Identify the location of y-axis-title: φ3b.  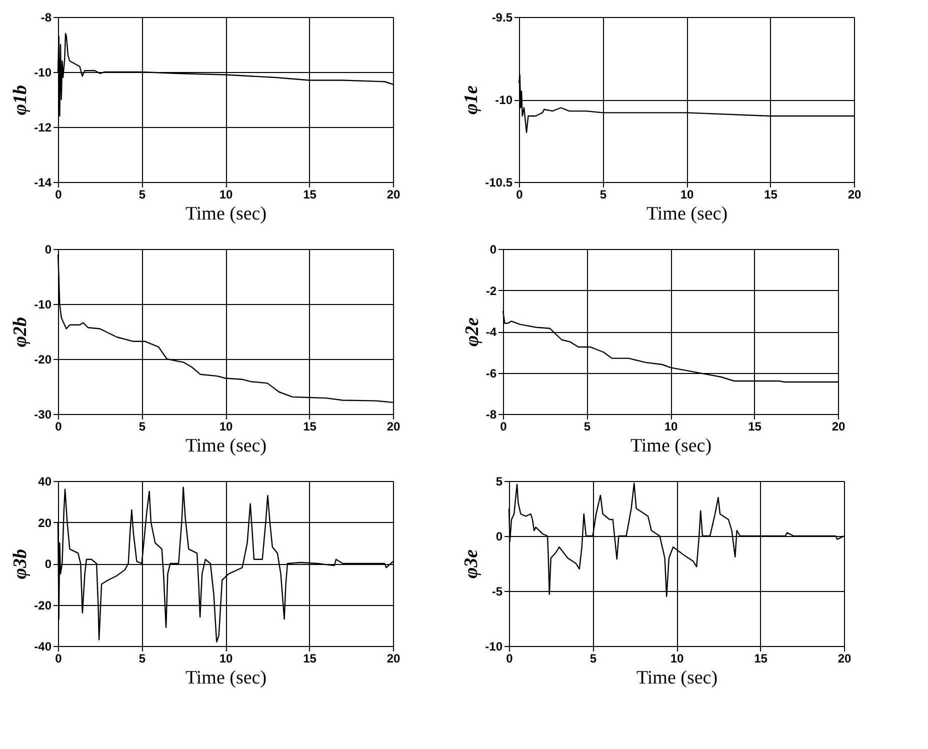
(21, 564).